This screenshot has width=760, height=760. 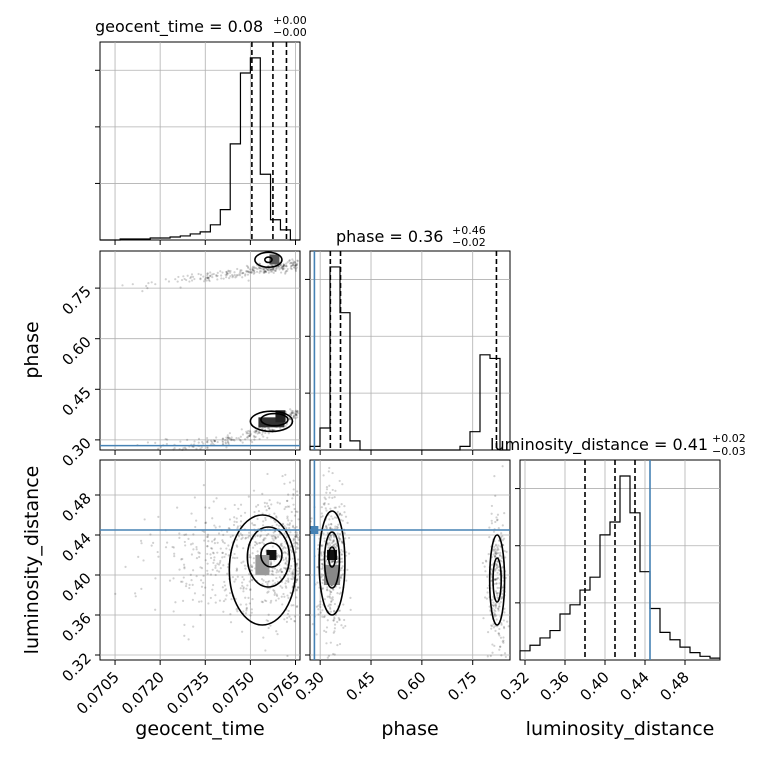 What do you see at coordinates (199, 729) in the screenshot?
I see `xlabel-geocent-time: geocent_time` at bounding box center [199, 729].